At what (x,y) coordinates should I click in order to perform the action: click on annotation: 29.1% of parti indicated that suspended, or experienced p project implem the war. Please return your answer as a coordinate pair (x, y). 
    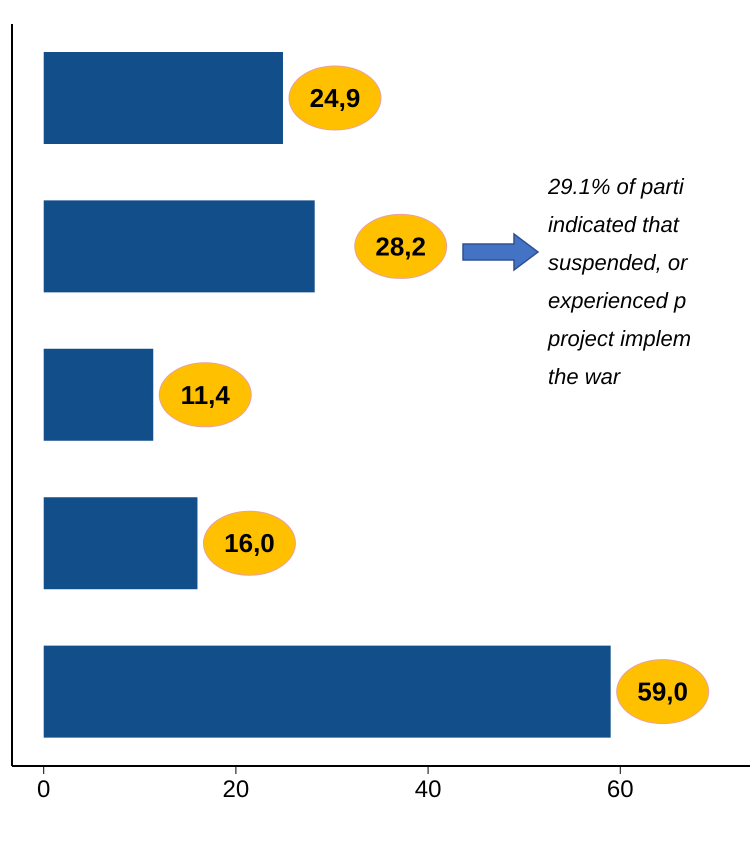
    Looking at the image, I should click on (620, 282).